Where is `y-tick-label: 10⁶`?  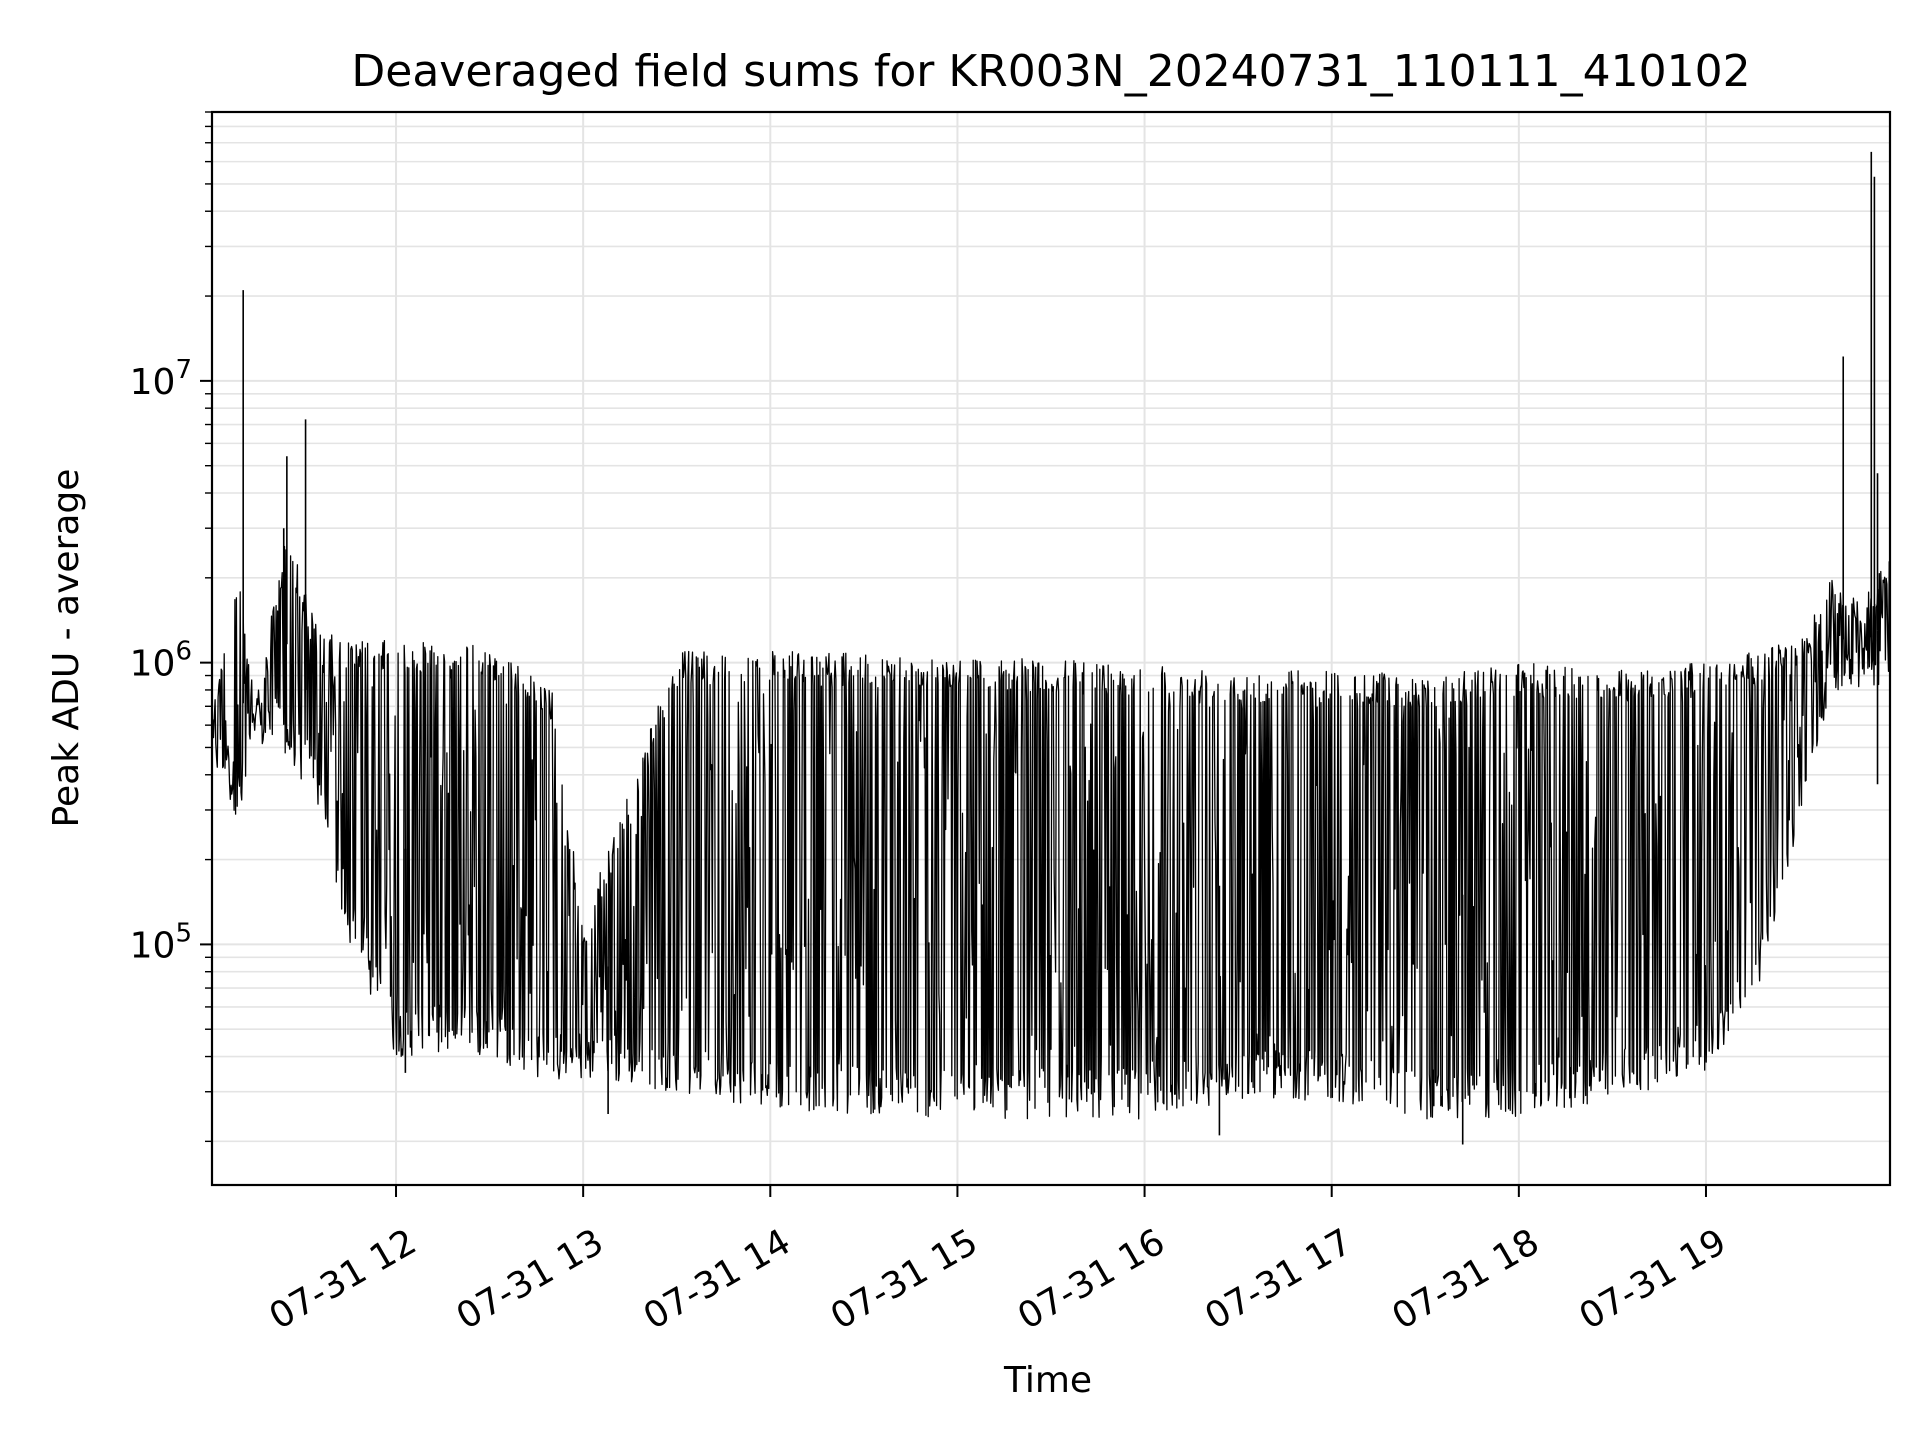
y-tick-label: 10⁶ is located at coordinates (161, 661).